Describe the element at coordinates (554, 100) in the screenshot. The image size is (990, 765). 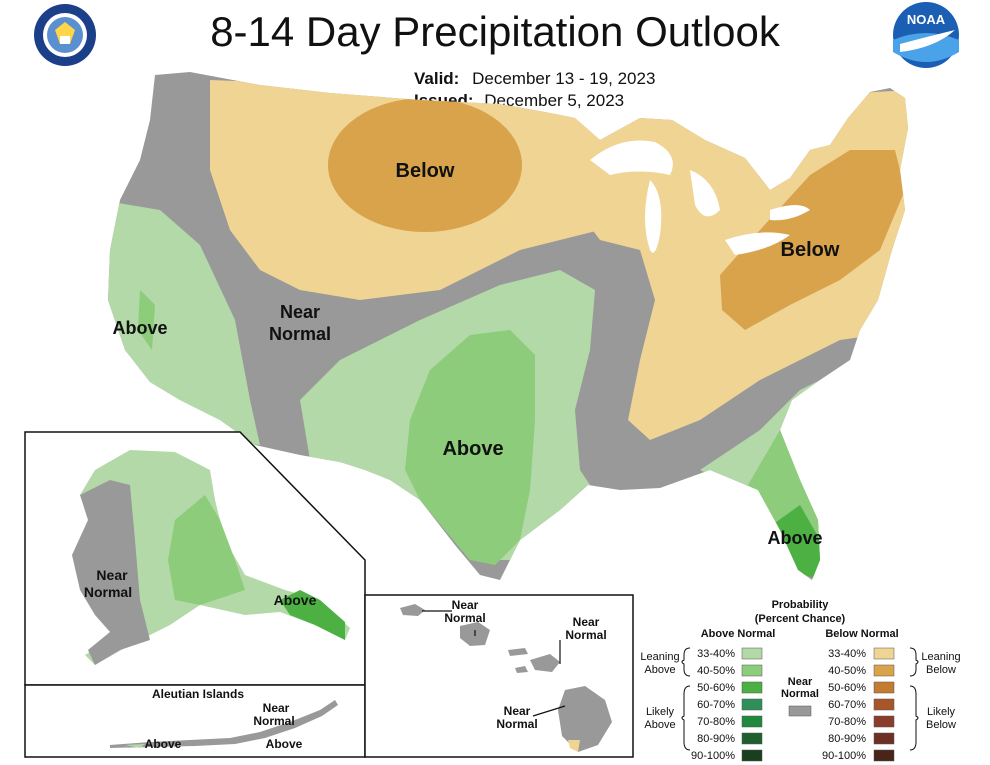
I see `issued-date: December 5, 2023` at that location.